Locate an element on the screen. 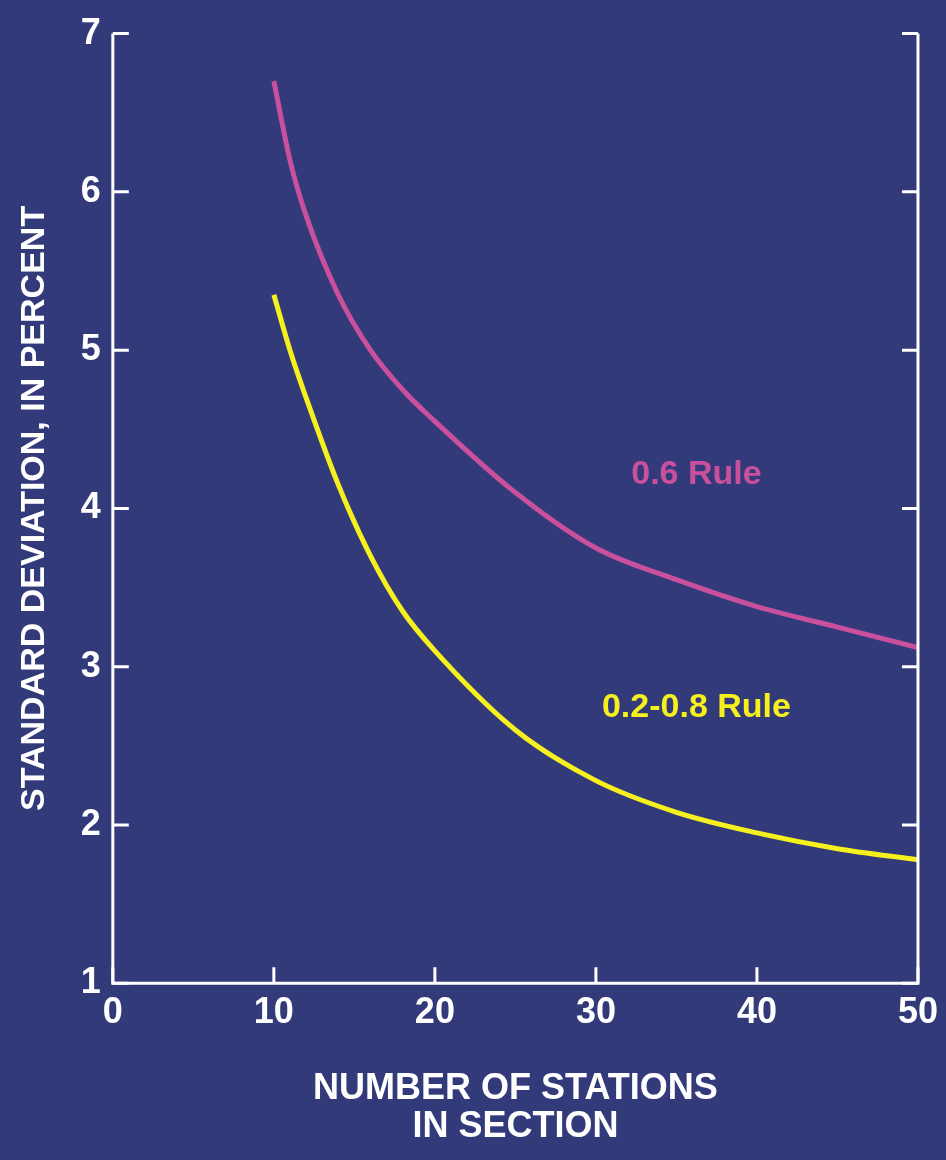  y-tick-label: 1 is located at coordinates (90, 981).